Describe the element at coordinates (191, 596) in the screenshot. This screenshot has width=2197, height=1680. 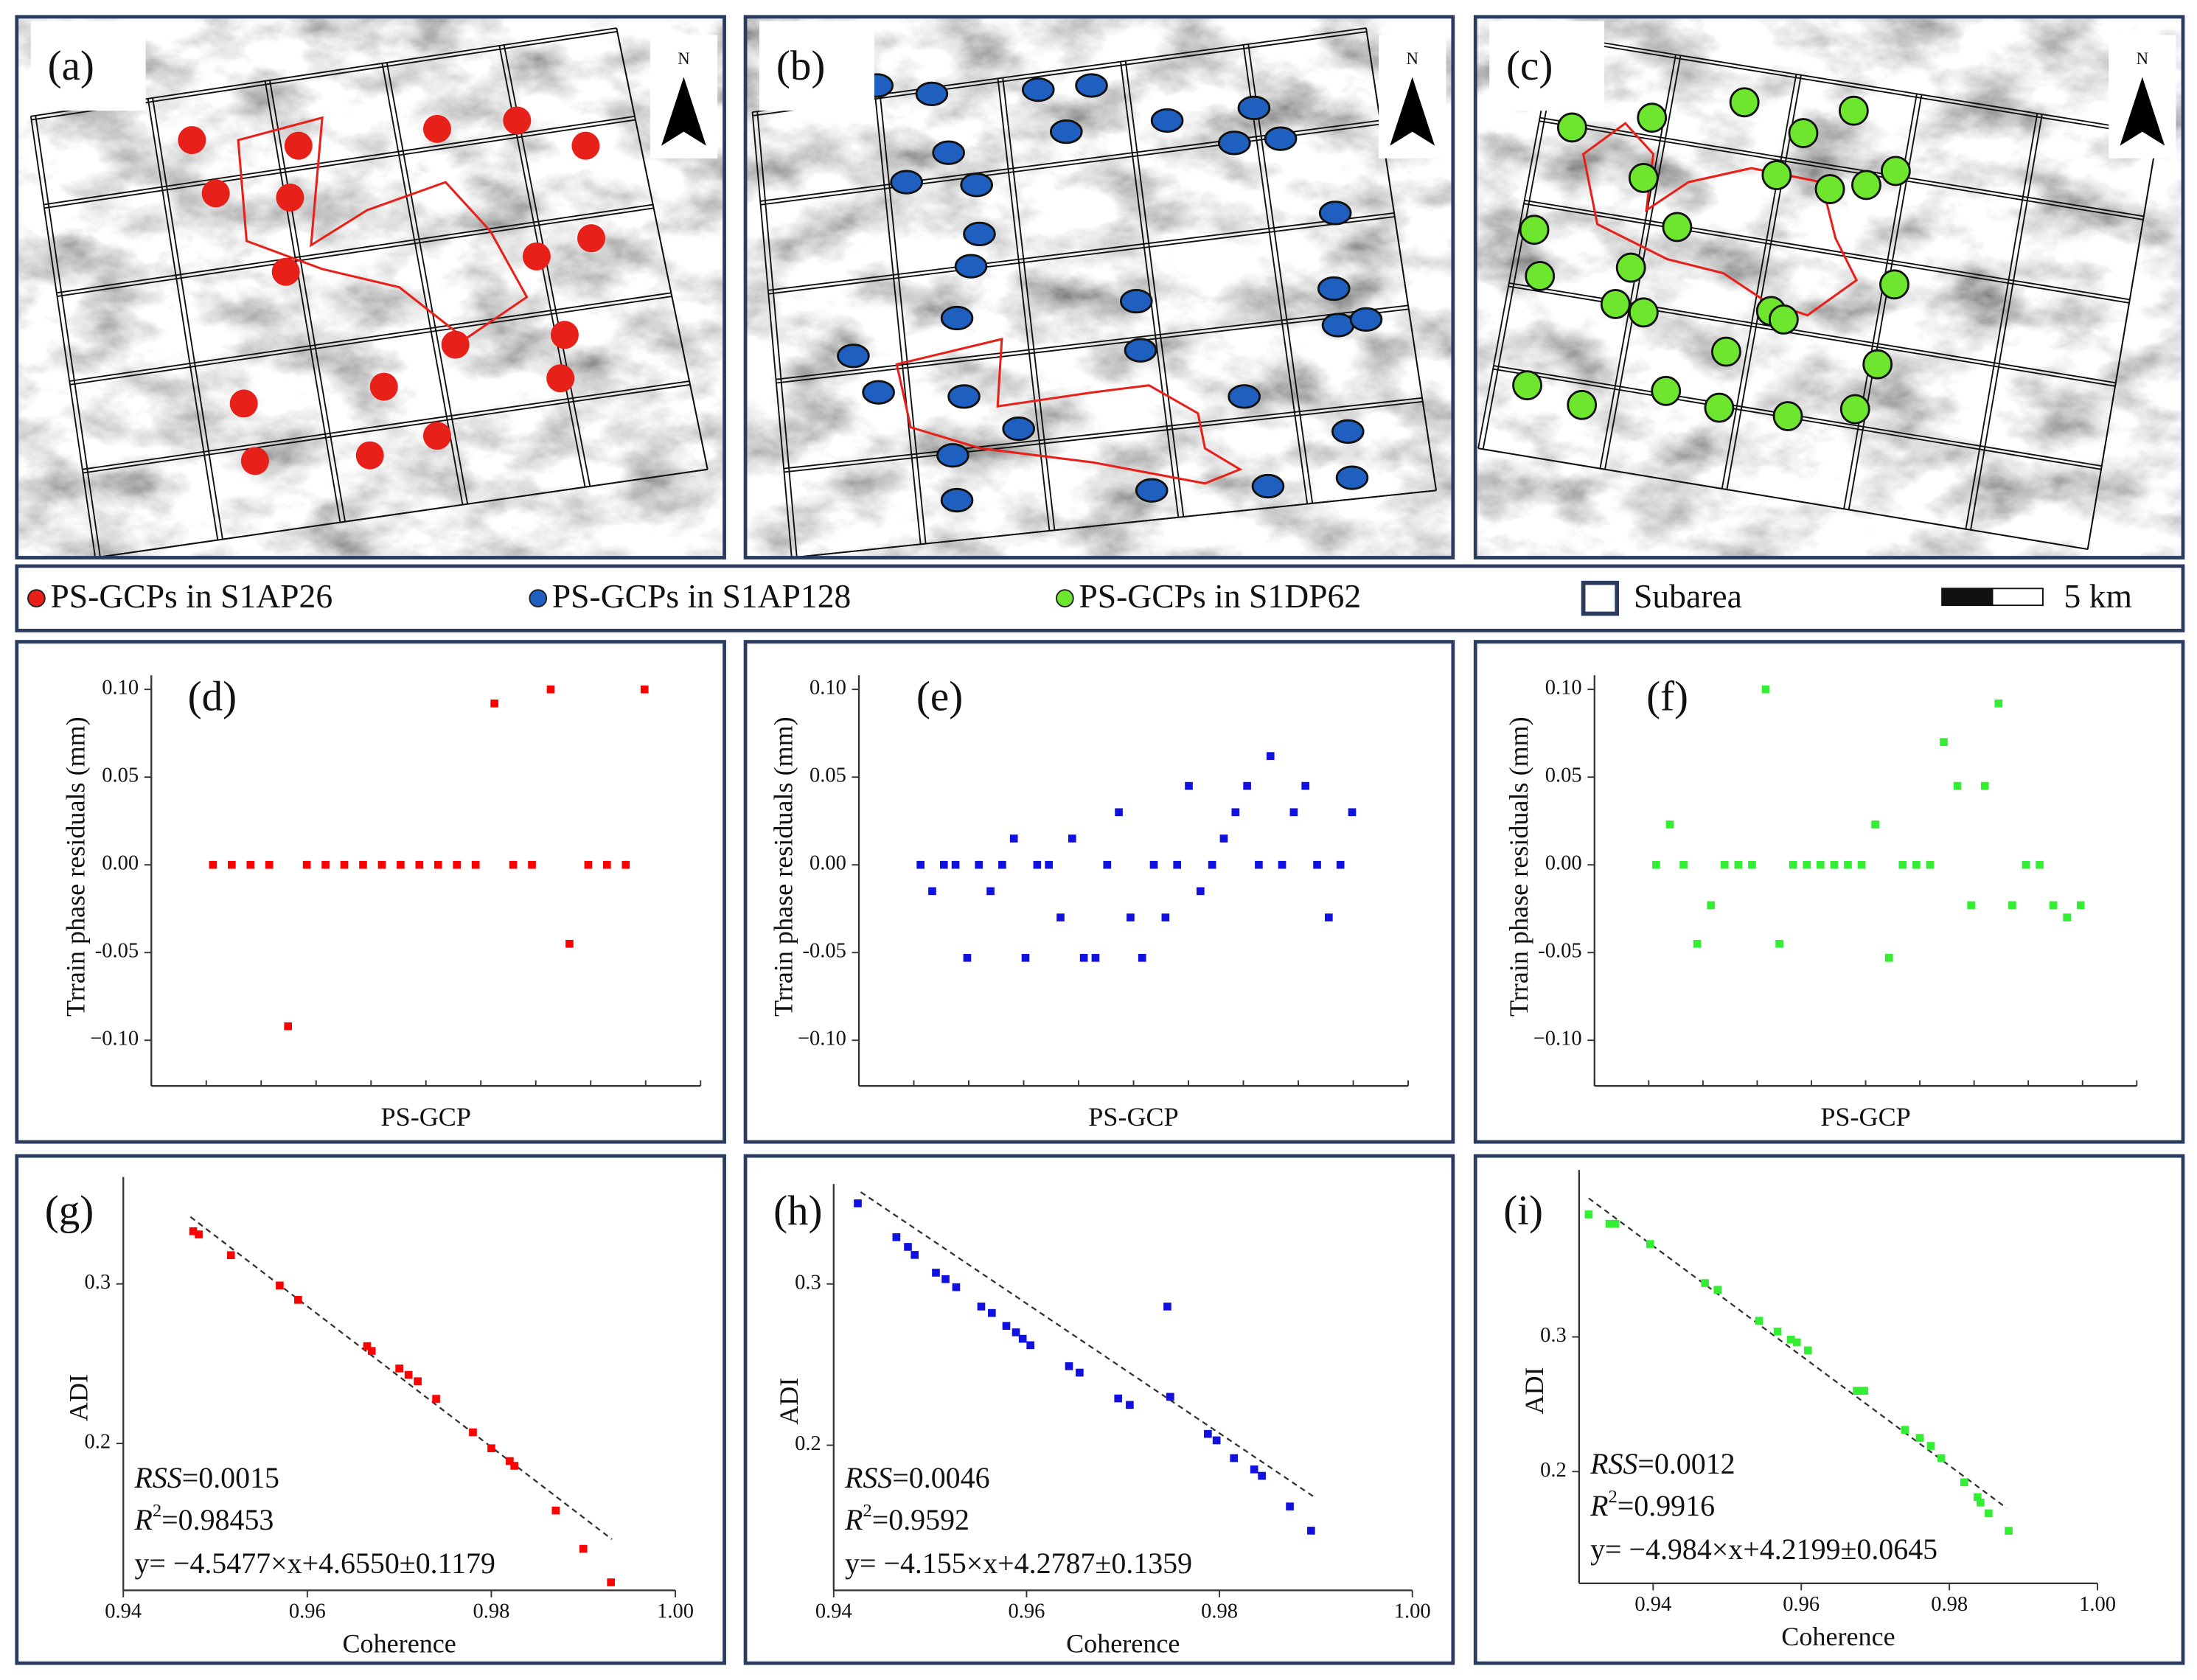
I see `legend-label: PS-GCPs in S1AP26` at that location.